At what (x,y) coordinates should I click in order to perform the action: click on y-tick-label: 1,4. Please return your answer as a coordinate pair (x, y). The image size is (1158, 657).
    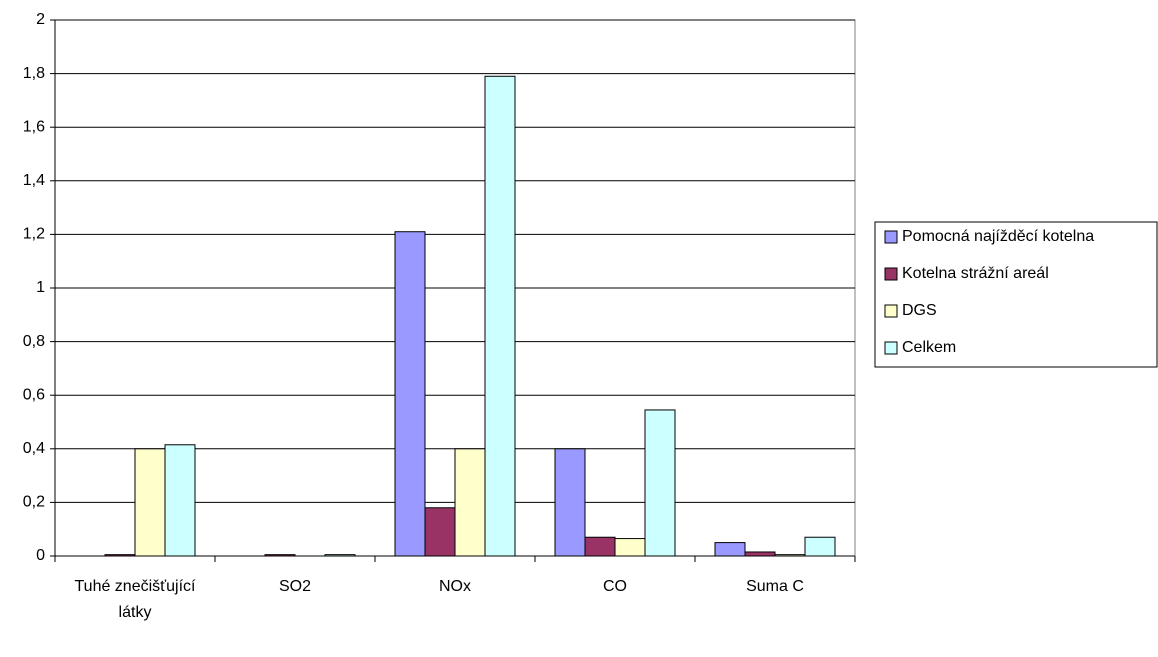
    Looking at the image, I should click on (34, 180).